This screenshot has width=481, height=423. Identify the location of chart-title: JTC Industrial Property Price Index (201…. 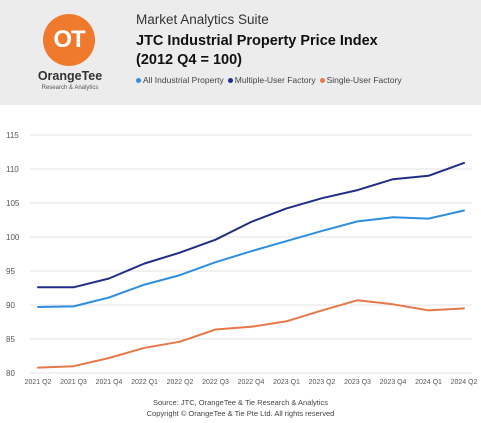
(286, 51).